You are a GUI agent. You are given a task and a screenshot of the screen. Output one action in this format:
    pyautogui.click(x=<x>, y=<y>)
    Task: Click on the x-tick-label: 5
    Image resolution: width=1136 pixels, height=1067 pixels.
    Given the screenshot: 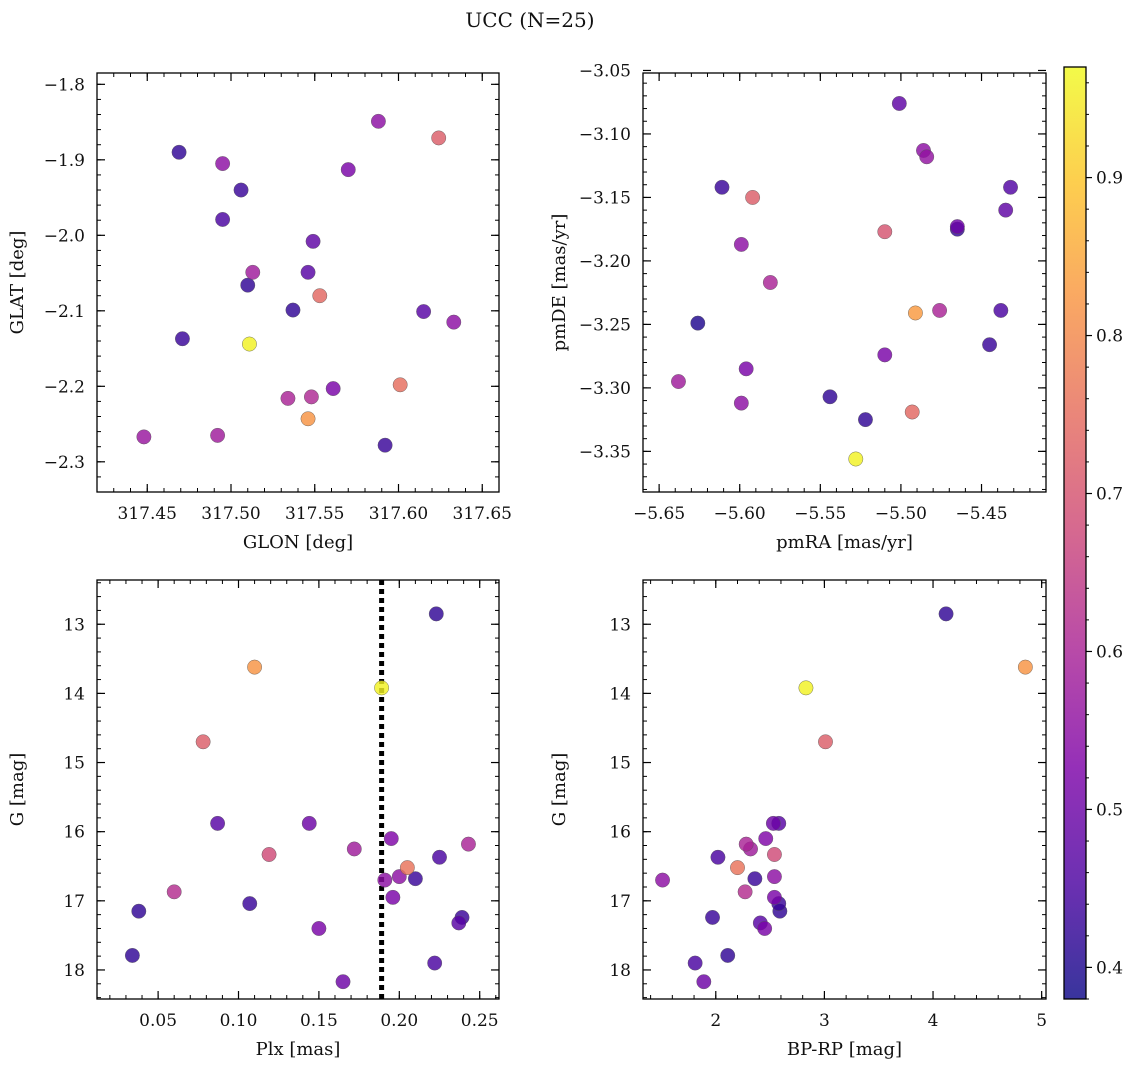 What is the action you would take?
    pyautogui.click(x=1041, y=1021)
    